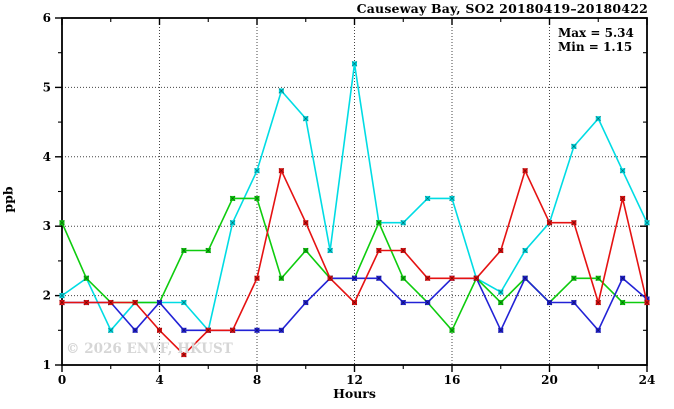  What do you see at coordinates (159, 380) in the screenshot?
I see `x-tick-label: 4` at bounding box center [159, 380].